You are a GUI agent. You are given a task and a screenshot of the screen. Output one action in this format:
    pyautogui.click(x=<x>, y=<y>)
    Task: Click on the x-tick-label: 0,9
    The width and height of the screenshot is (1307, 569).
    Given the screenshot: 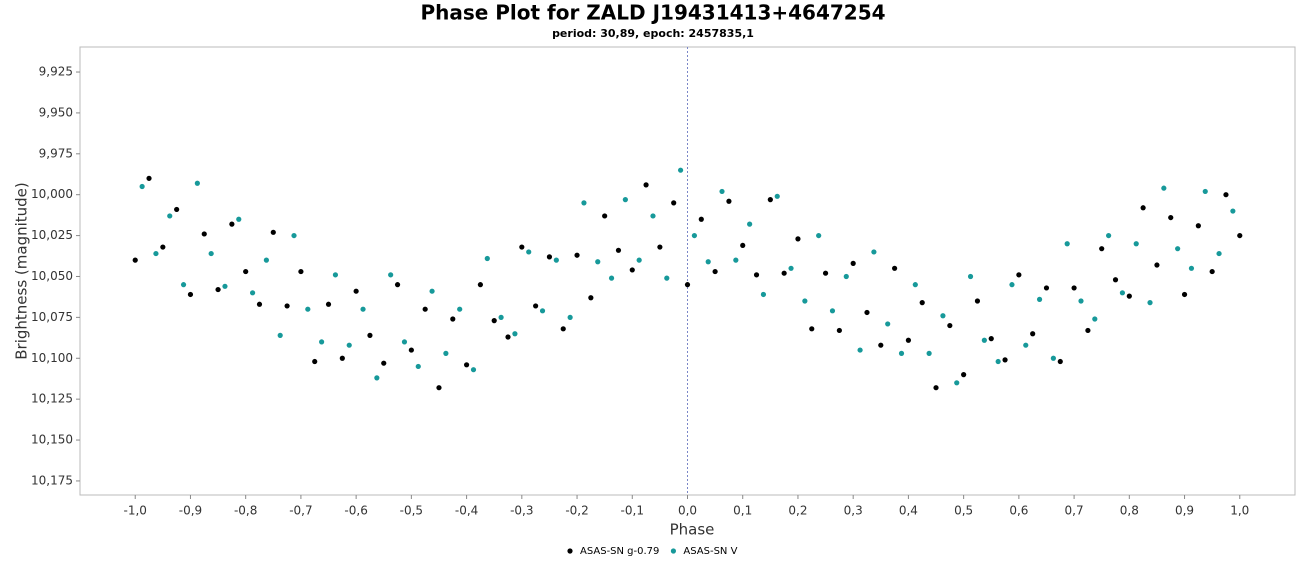 What is the action you would take?
    pyautogui.click(x=1184, y=511)
    